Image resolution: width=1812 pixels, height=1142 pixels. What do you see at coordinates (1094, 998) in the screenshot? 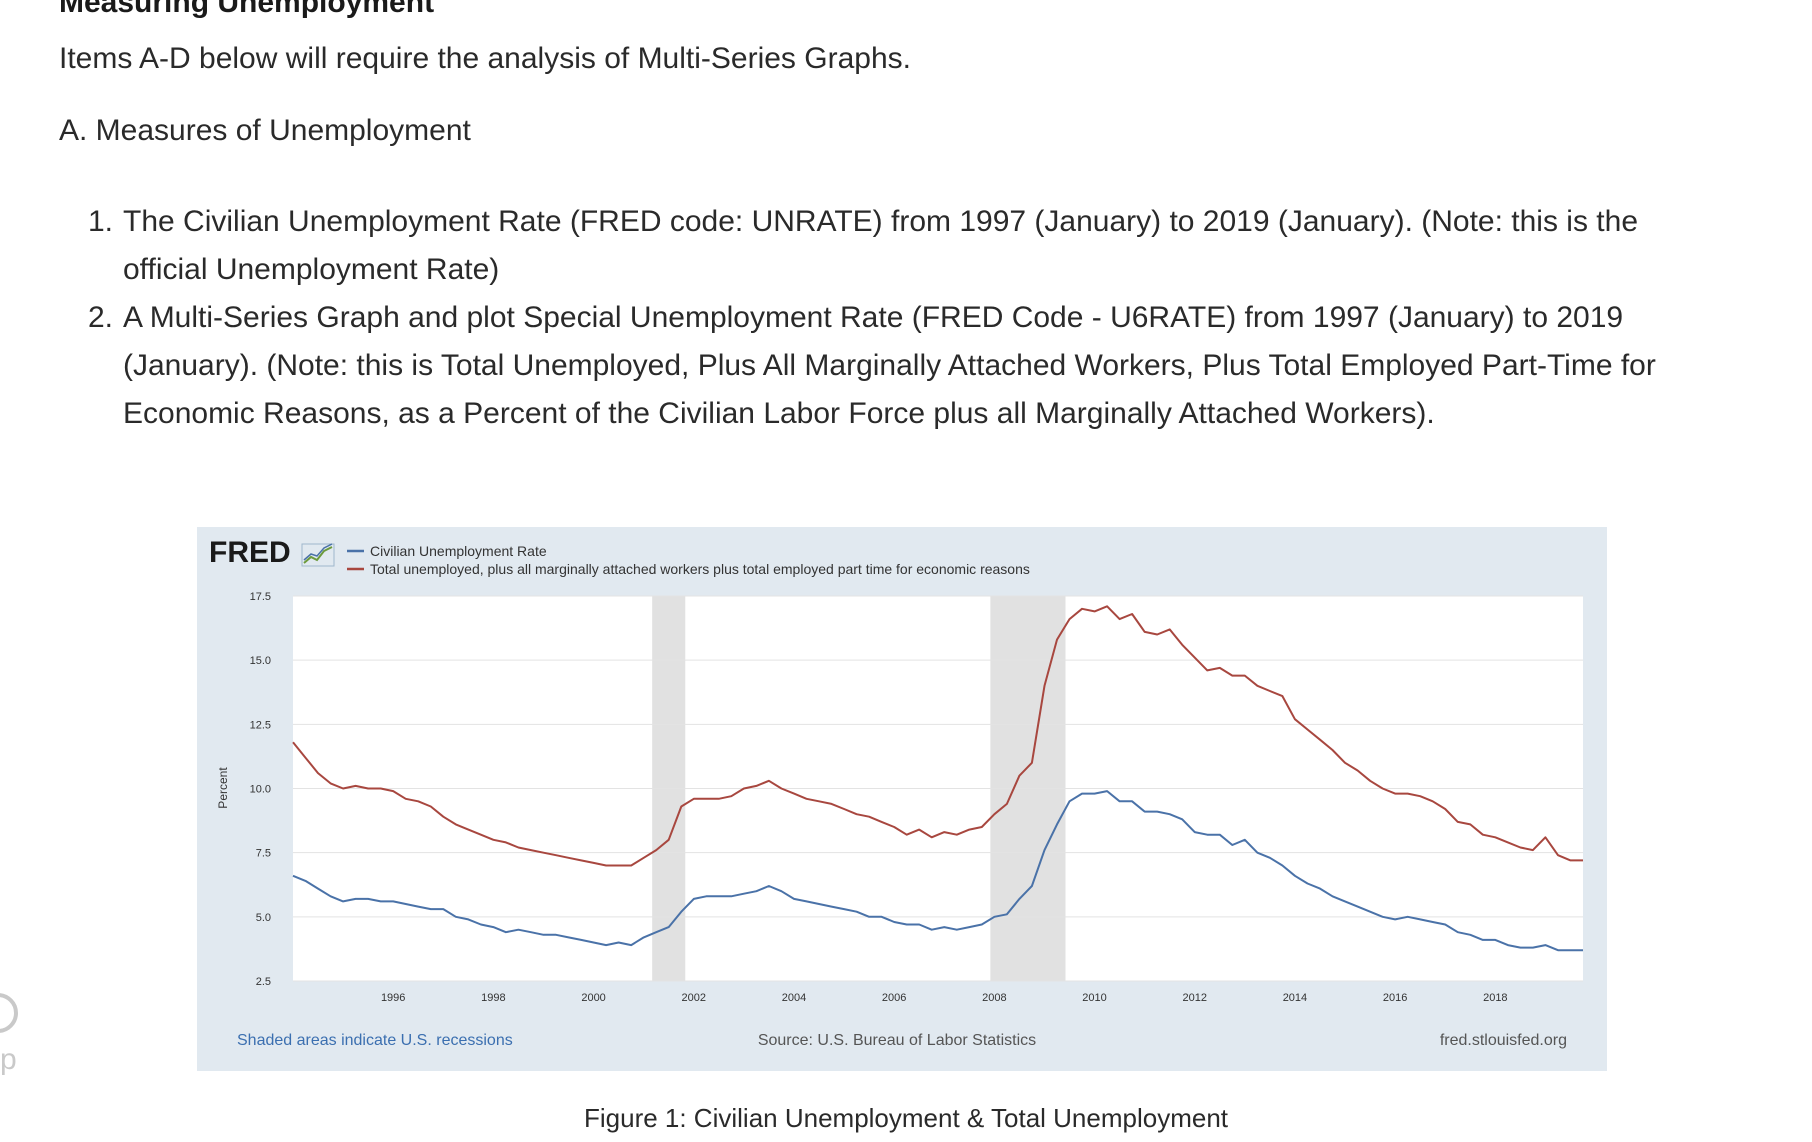
I see `x-tick-label: 2010` at bounding box center [1094, 998].